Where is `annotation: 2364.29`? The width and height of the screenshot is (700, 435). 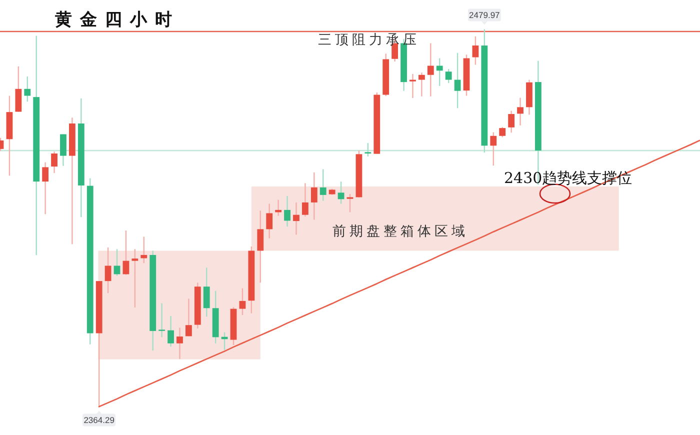
annotation: 2364.29 is located at coordinates (99, 420).